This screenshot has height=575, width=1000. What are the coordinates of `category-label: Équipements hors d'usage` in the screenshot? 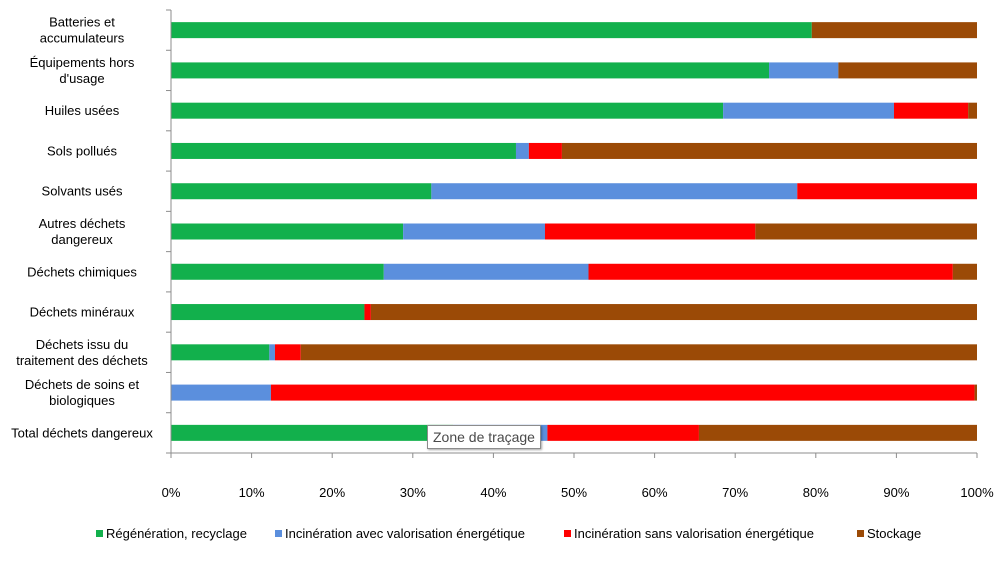 It's located at (82, 70).